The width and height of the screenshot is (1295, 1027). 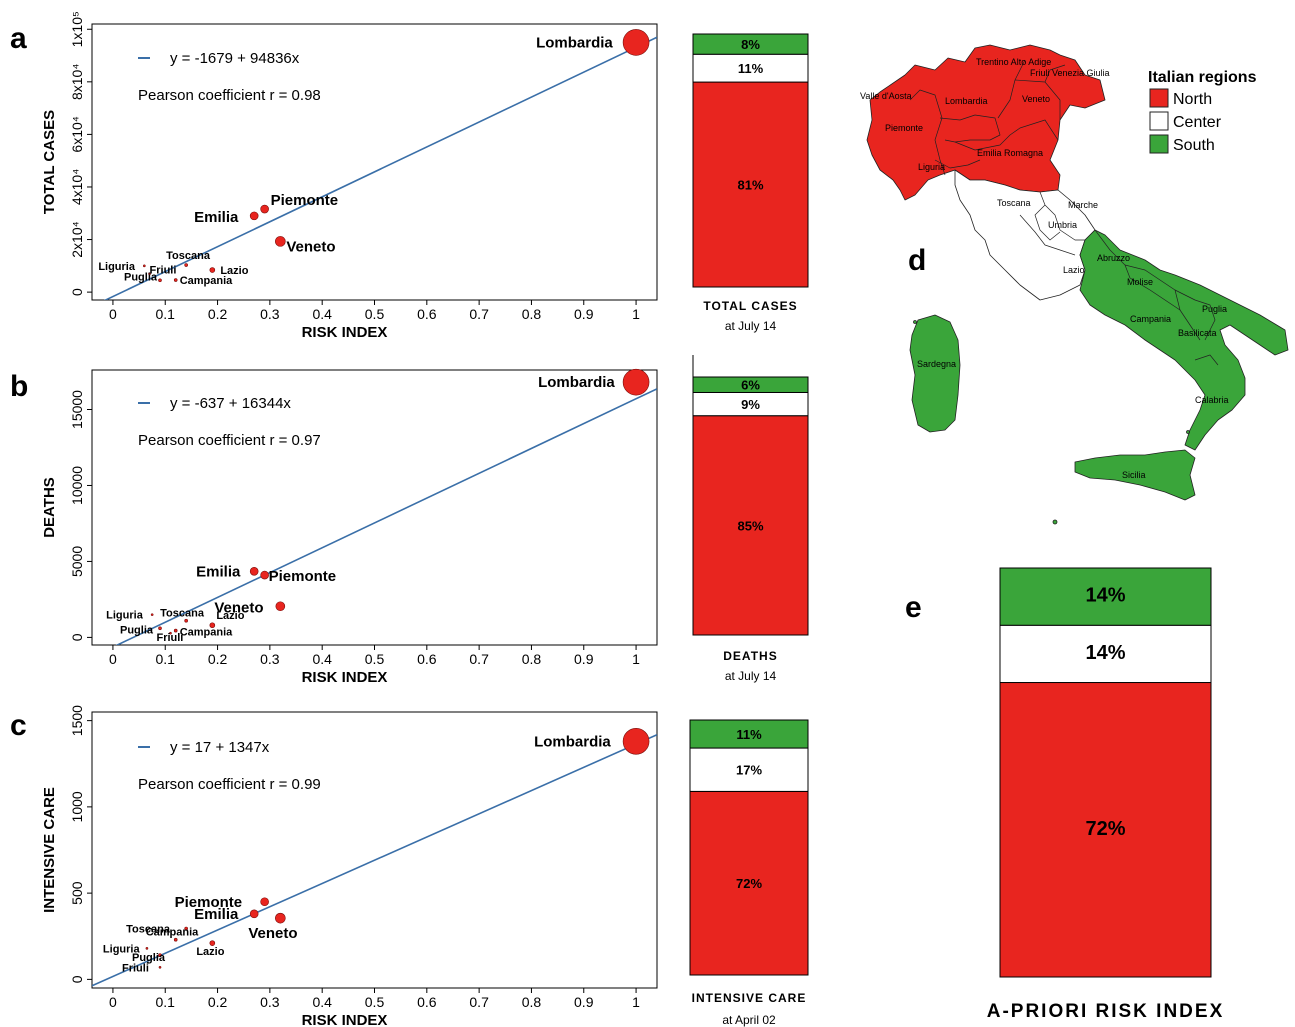 What do you see at coordinates (987, 117) in the screenshot?
I see `map-north-borders` at bounding box center [987, 117].